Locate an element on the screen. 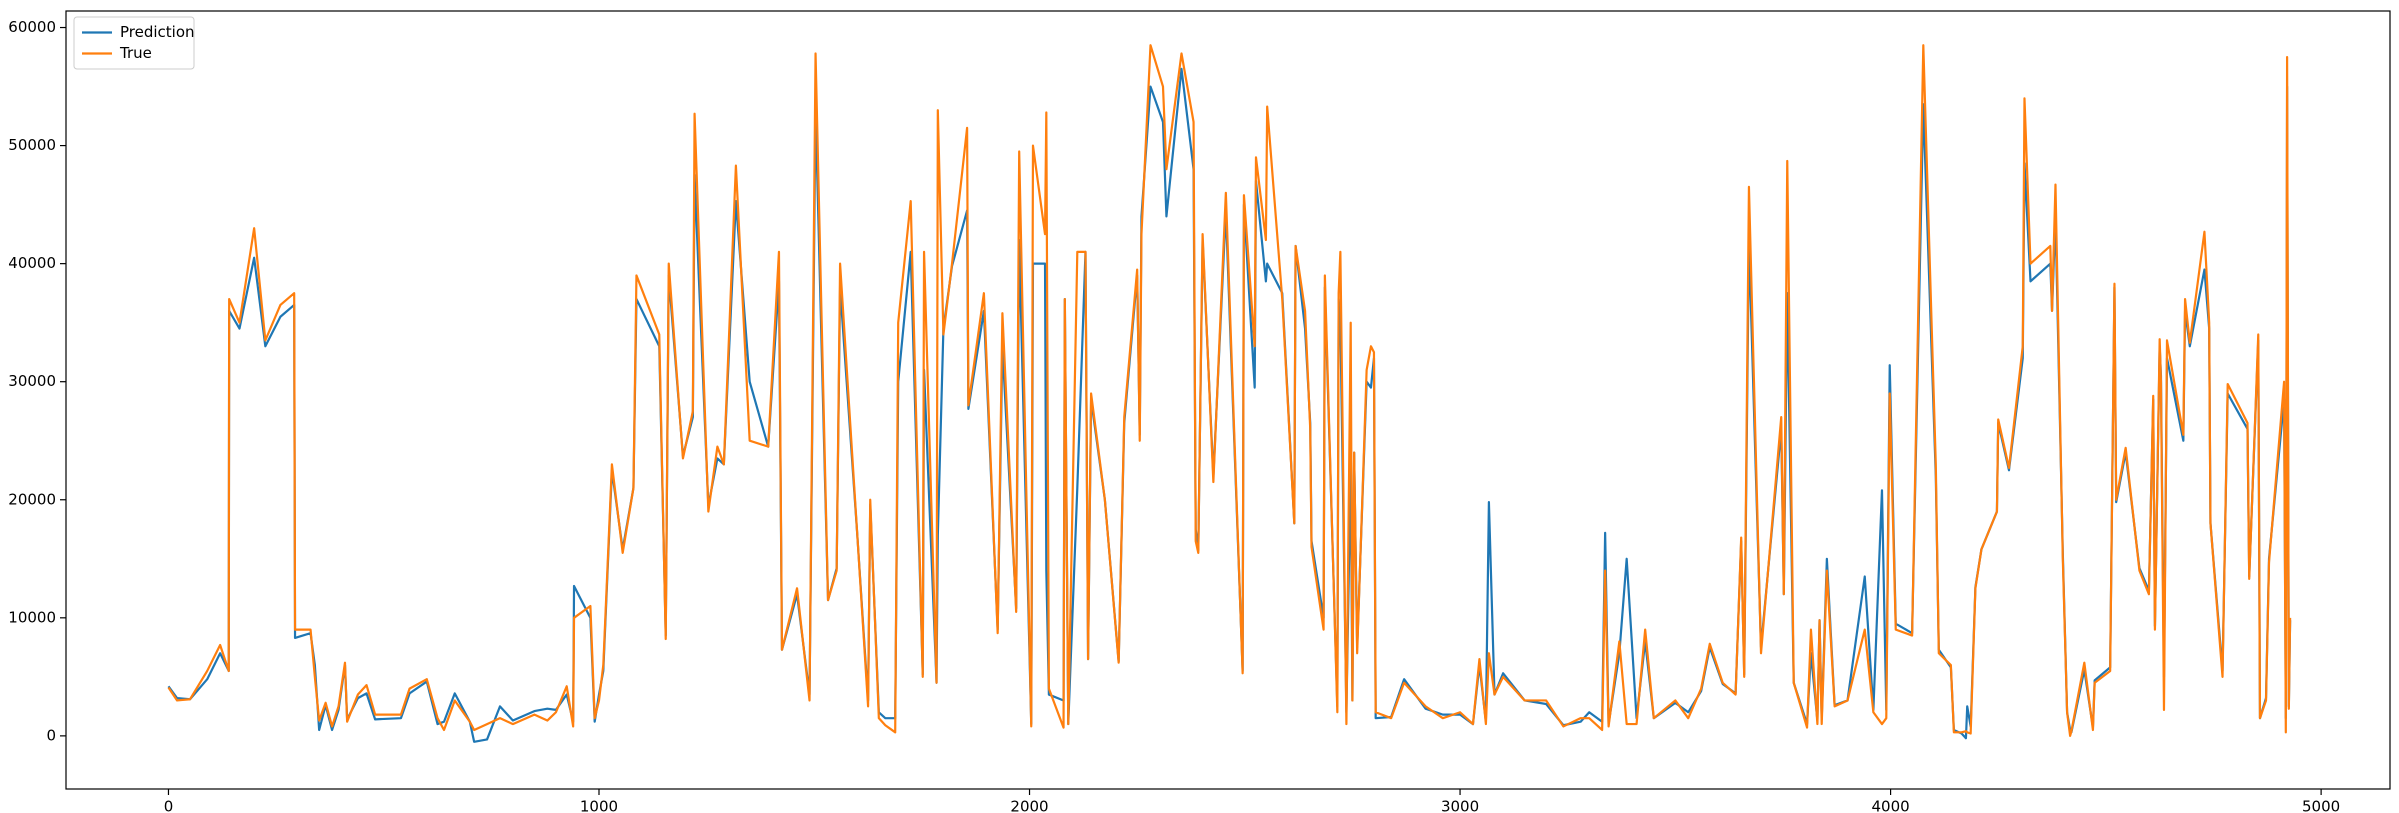 This screenshot has width=2399, height=813. legend-label: Prediction is located at coordinates (157, 32).